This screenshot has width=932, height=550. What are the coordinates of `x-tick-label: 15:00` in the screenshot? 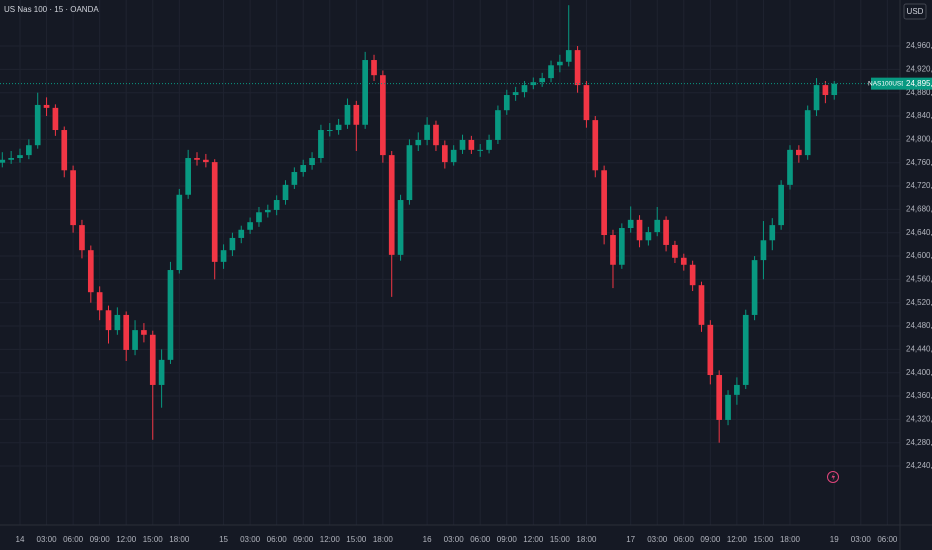 It's located at (763, 539).